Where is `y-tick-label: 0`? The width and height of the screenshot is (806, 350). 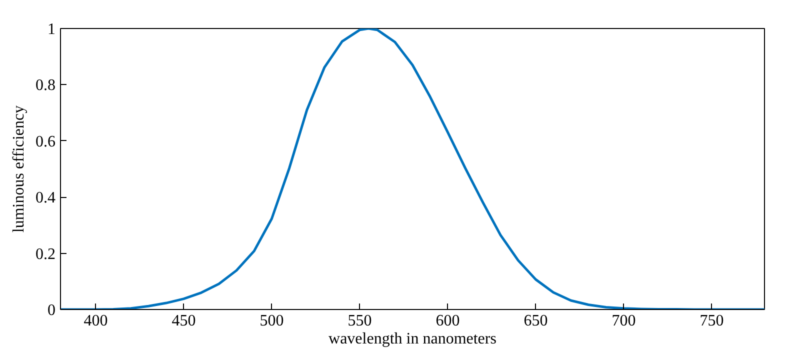 y-tick-label: 0 is located at coordinates (52, 310).